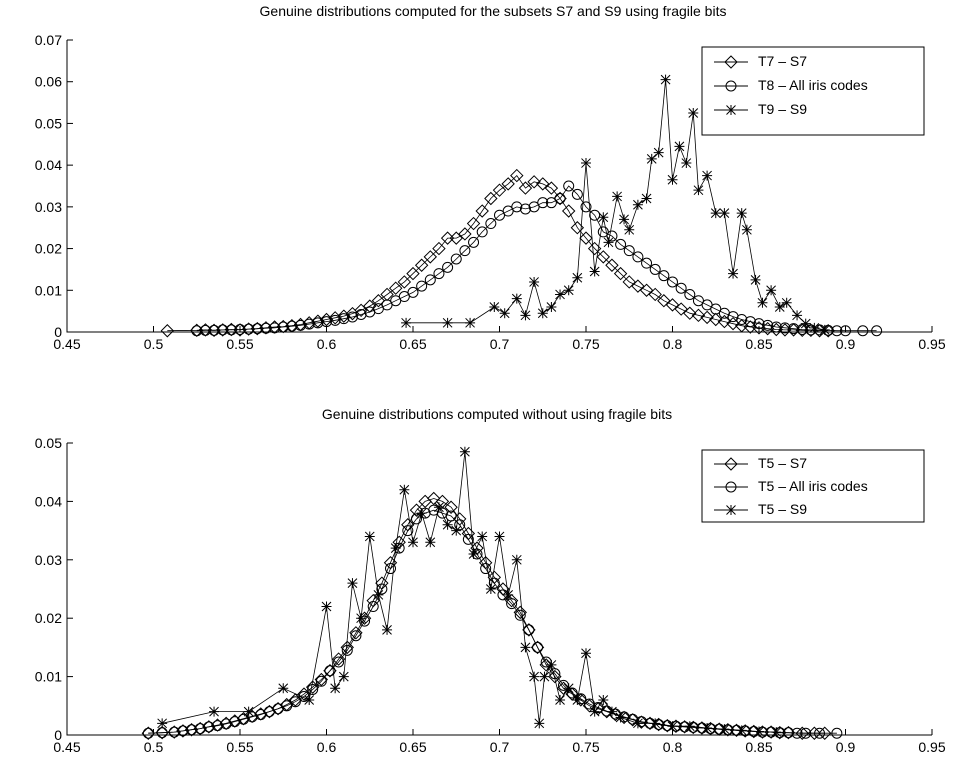 Image resolution: width=954 pixels, height=763 pixels. I want to click on y-tick-label: 0.05, so click(48, 443).